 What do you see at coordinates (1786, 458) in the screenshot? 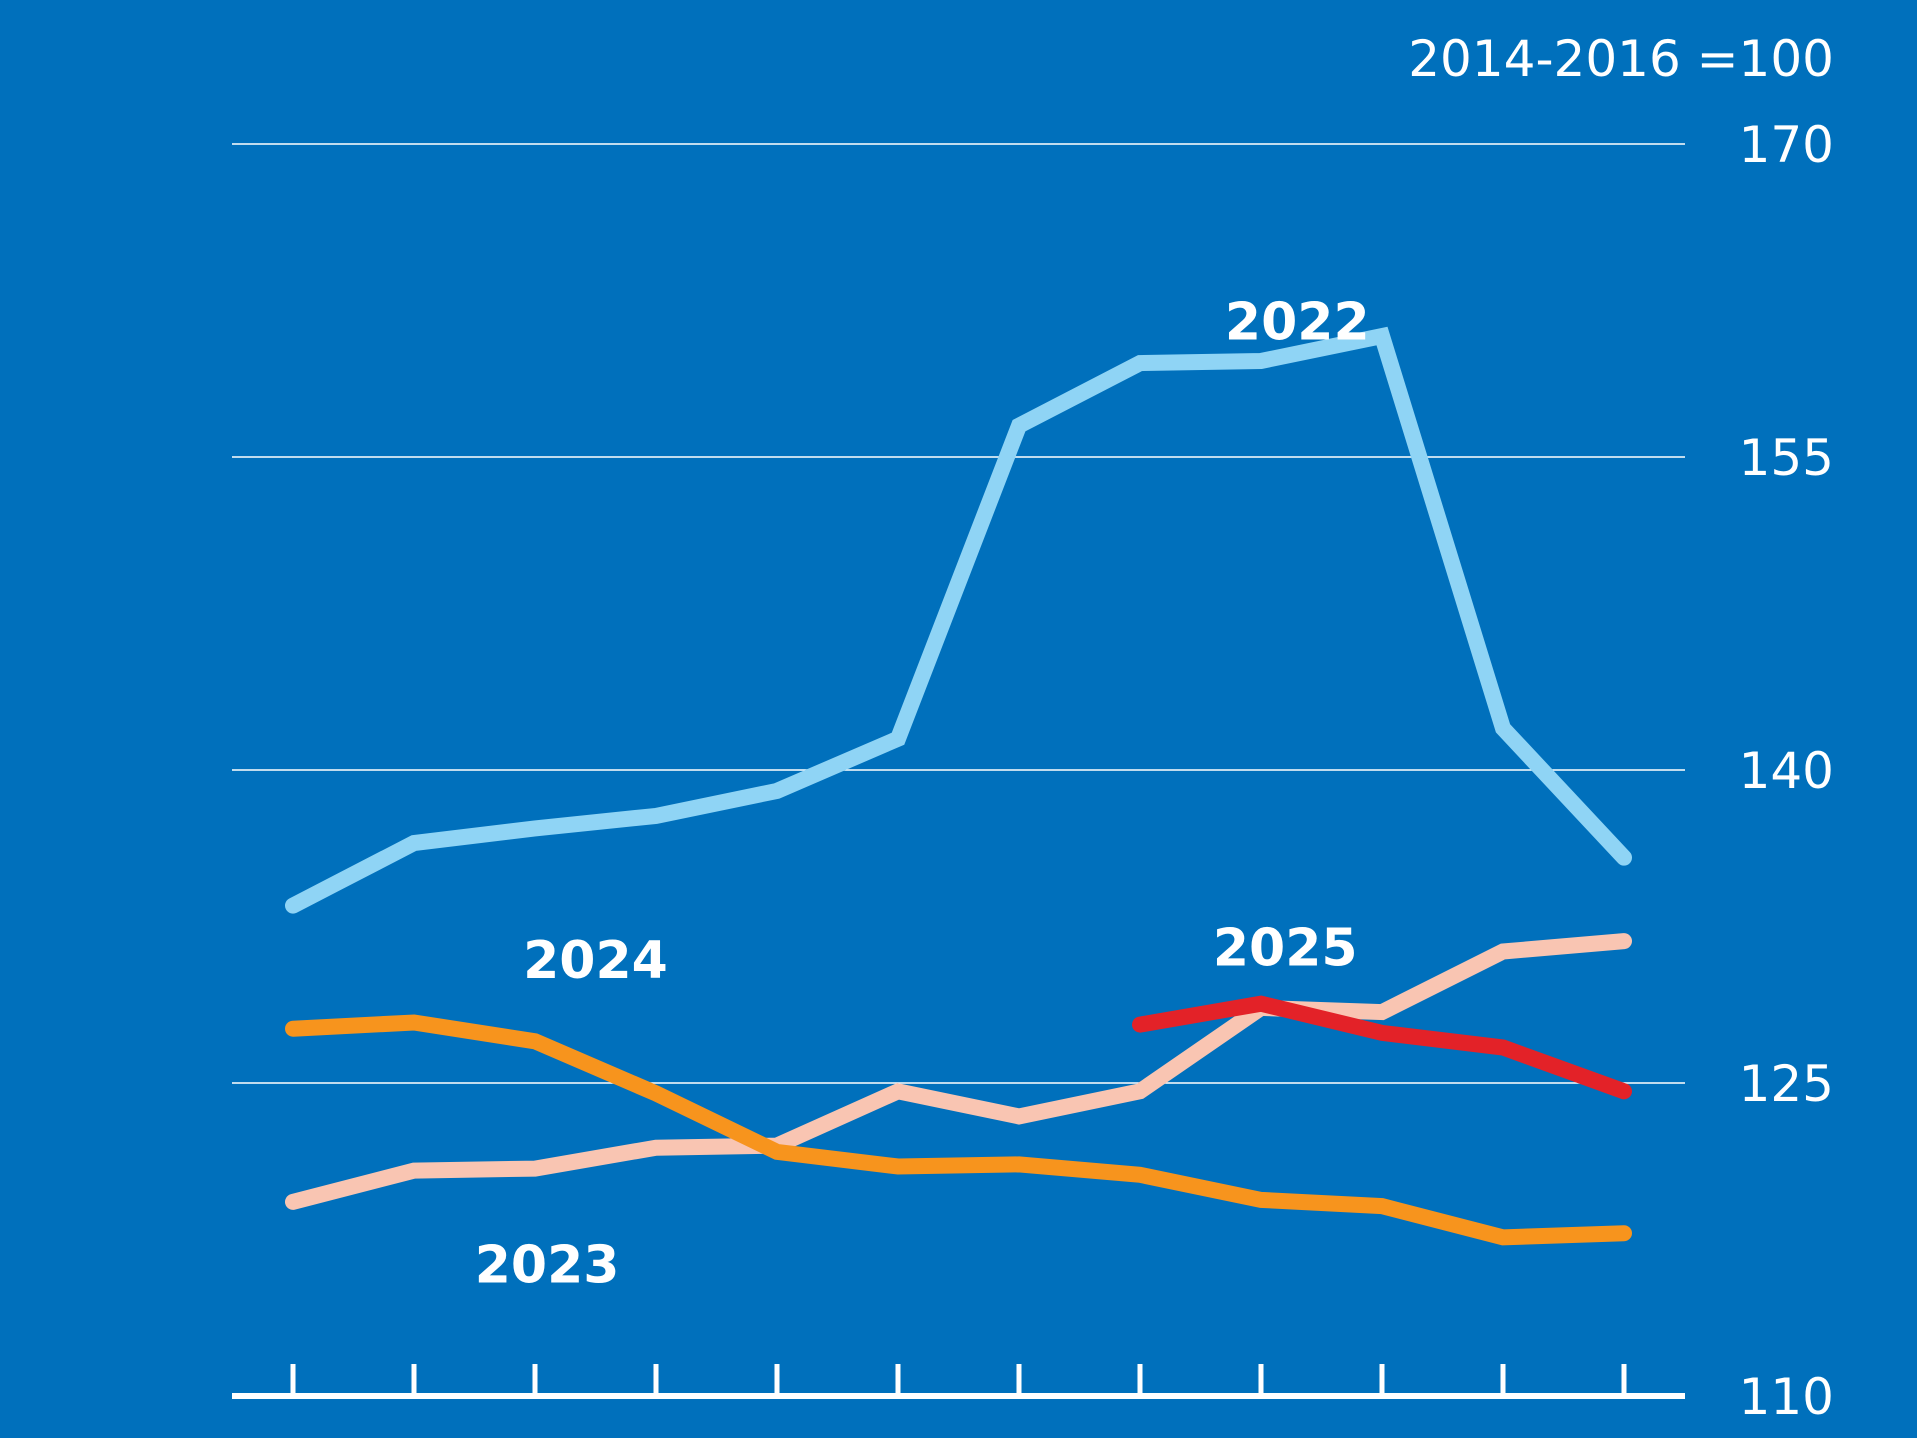
I see `y-tick-label: 155` at bounding box center [1786, 458].